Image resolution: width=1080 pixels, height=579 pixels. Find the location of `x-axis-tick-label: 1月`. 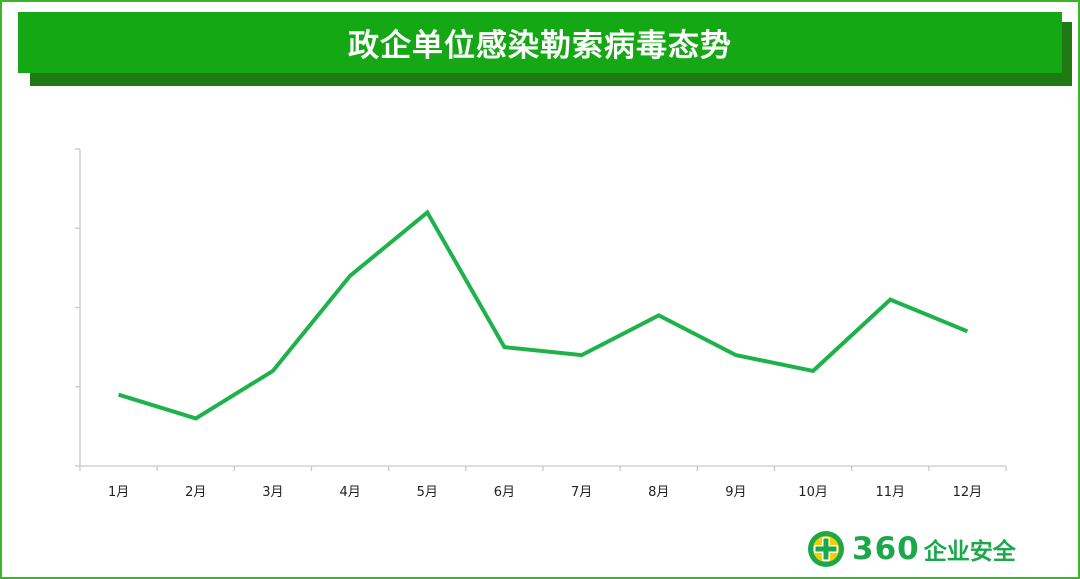

x-axis-tick-label: 1月 is located at coordinates (118, 492).